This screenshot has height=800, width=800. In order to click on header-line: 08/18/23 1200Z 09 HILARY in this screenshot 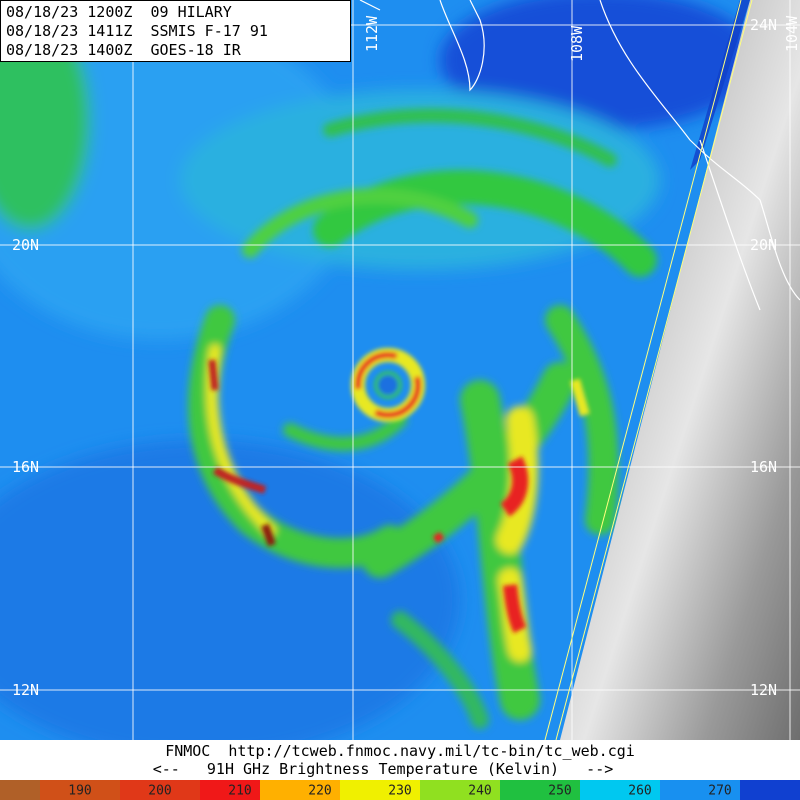, I will do `click(119, 12)`.